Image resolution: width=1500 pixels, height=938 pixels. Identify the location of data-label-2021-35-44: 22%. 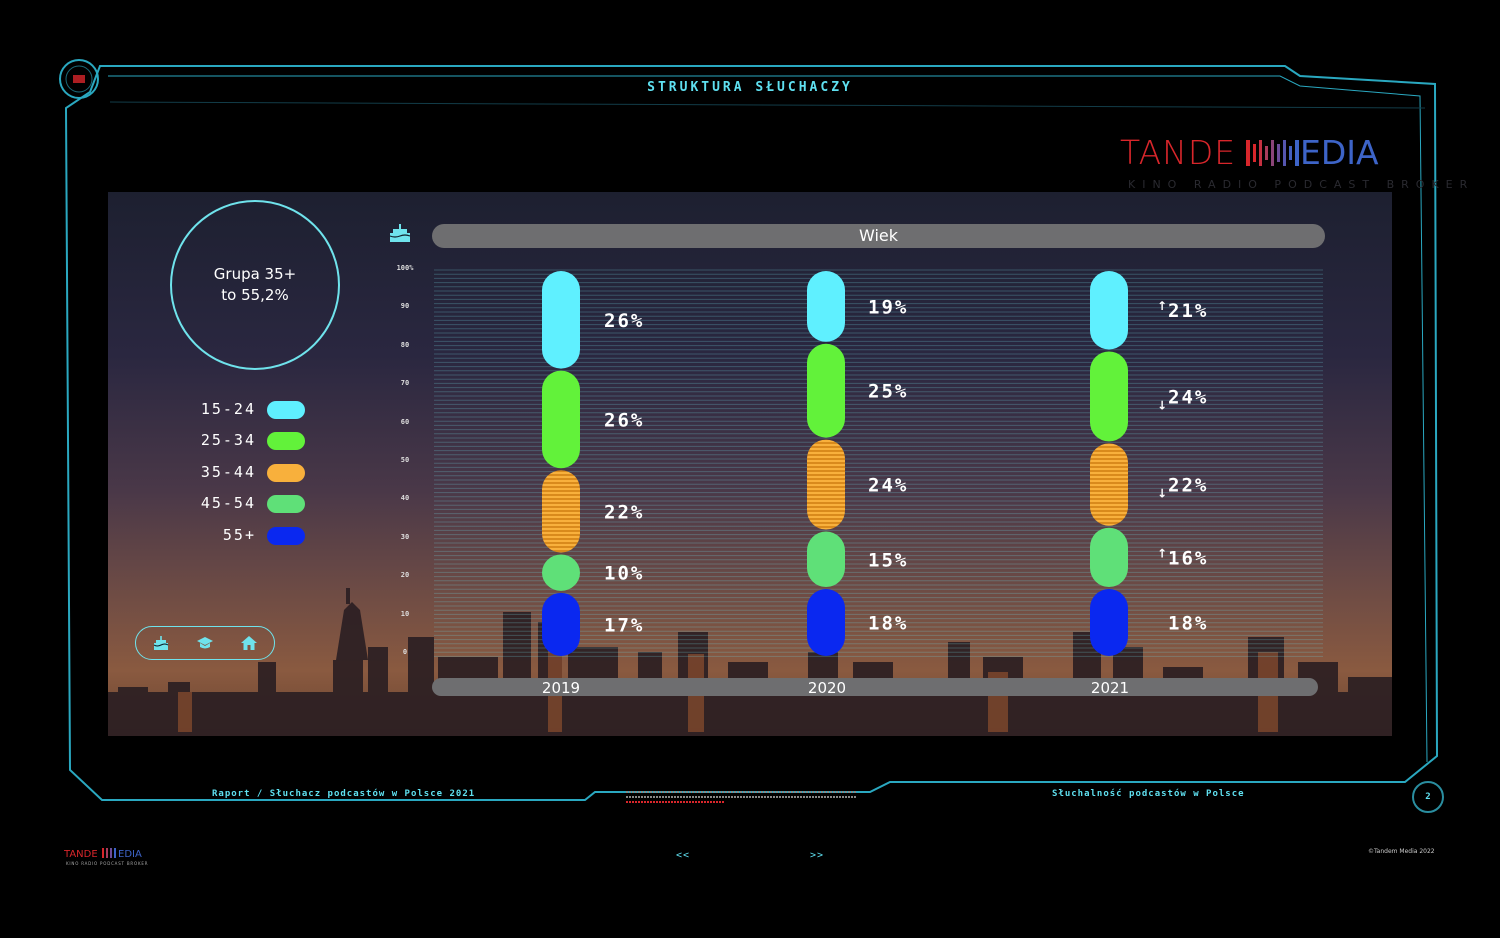
(1188, 486).